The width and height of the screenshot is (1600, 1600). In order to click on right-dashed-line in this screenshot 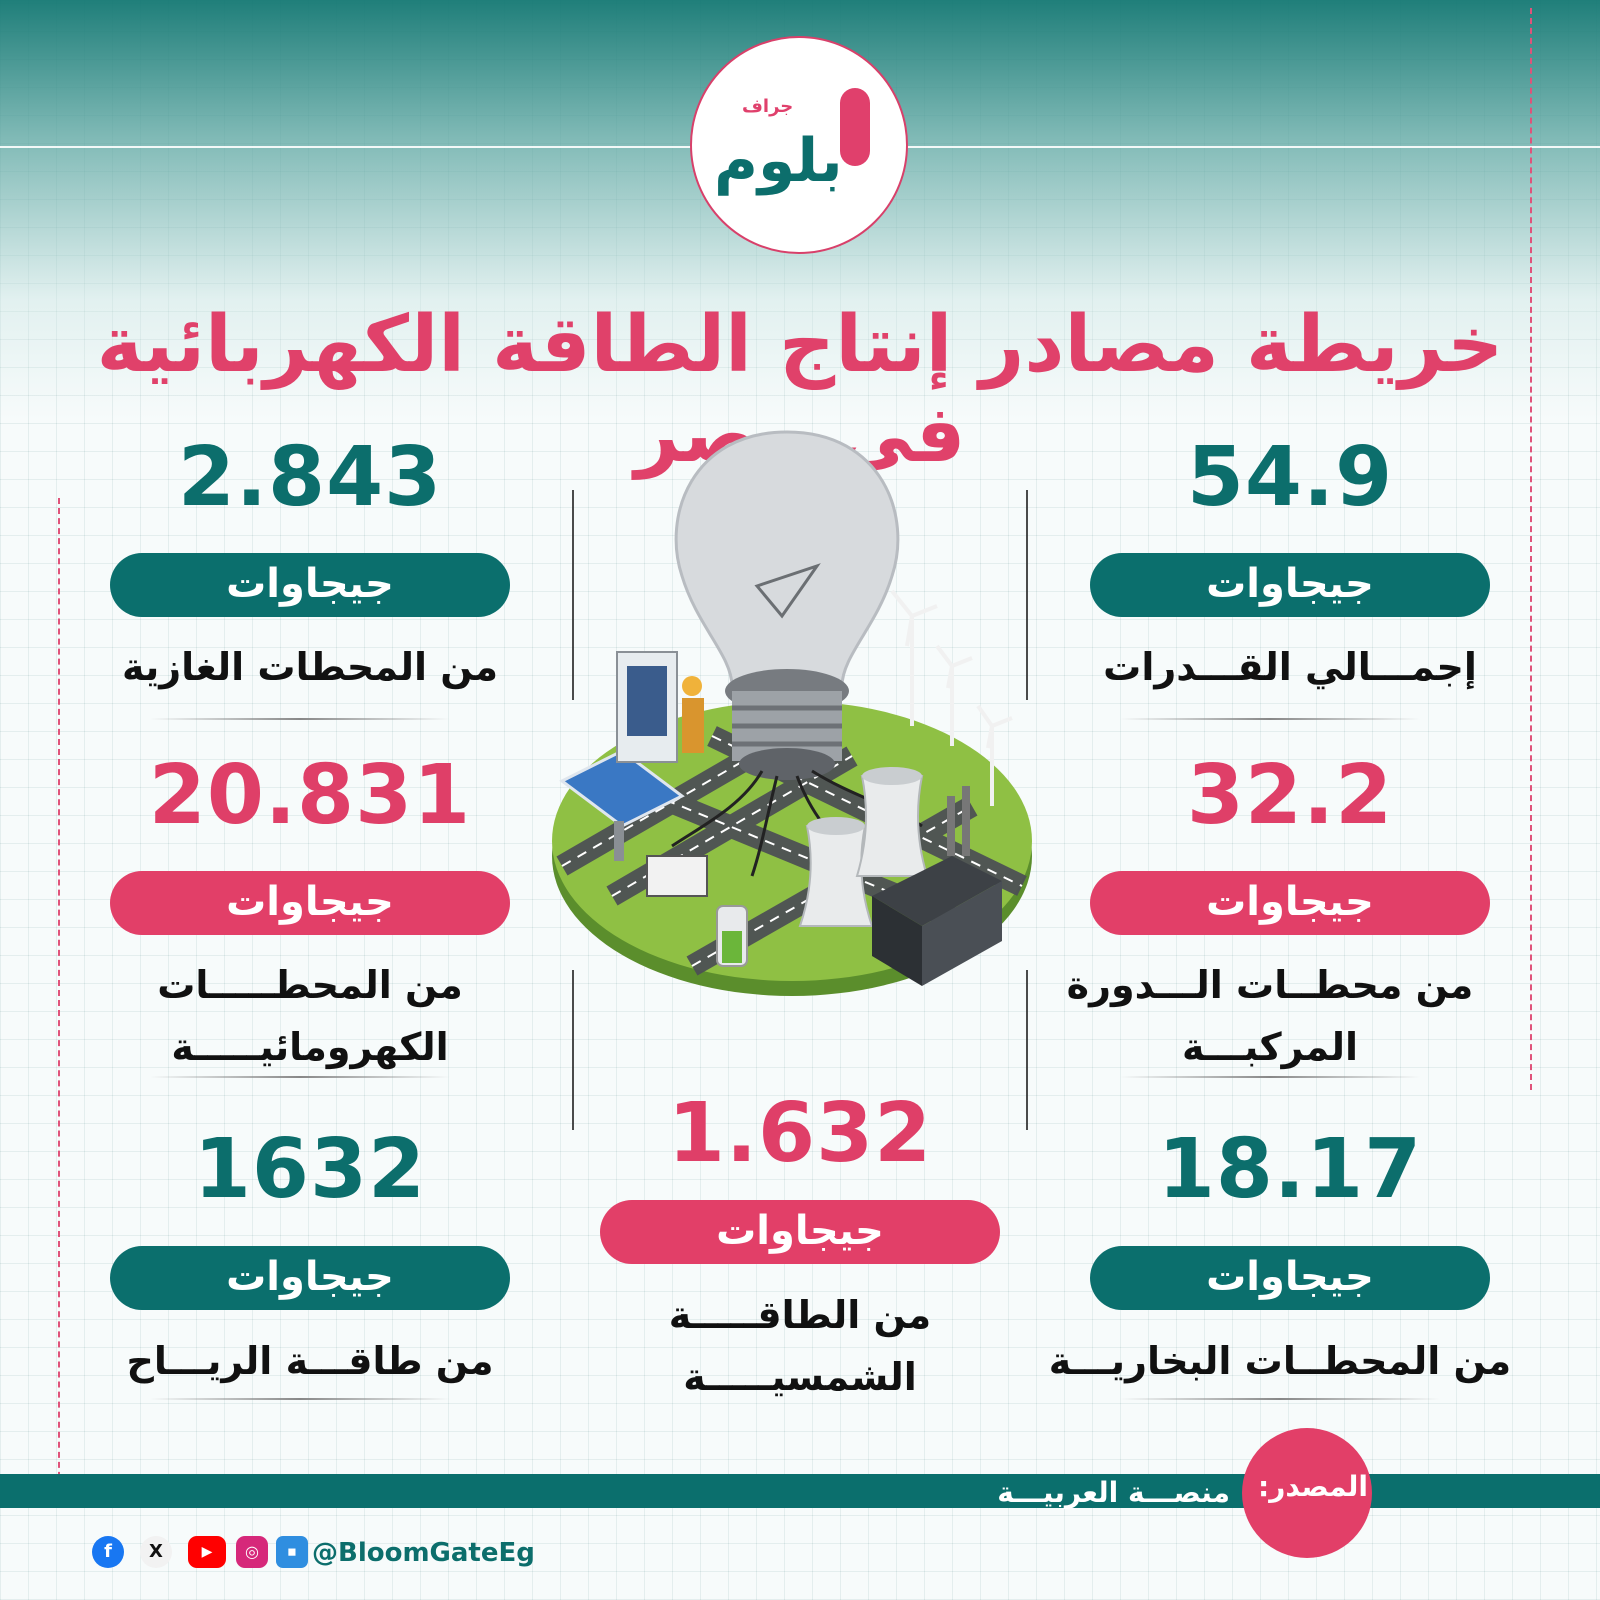, I will do `click(1531, 549)`.